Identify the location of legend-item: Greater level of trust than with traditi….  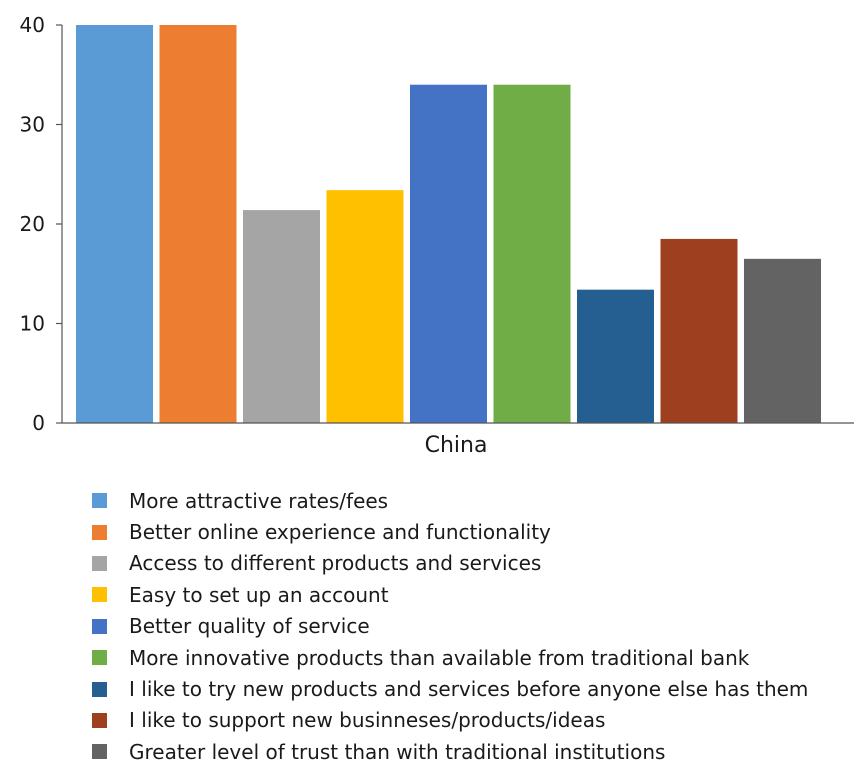
(450, 751).